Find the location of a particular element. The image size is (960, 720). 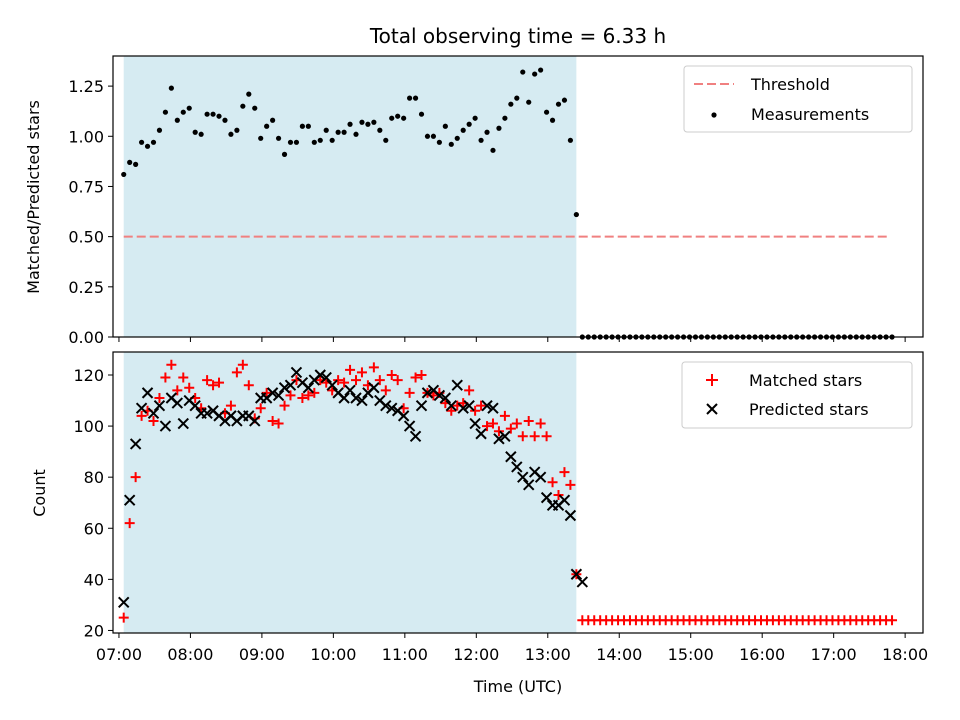

matched-legend-swatch is located at coordinates (712, 380).